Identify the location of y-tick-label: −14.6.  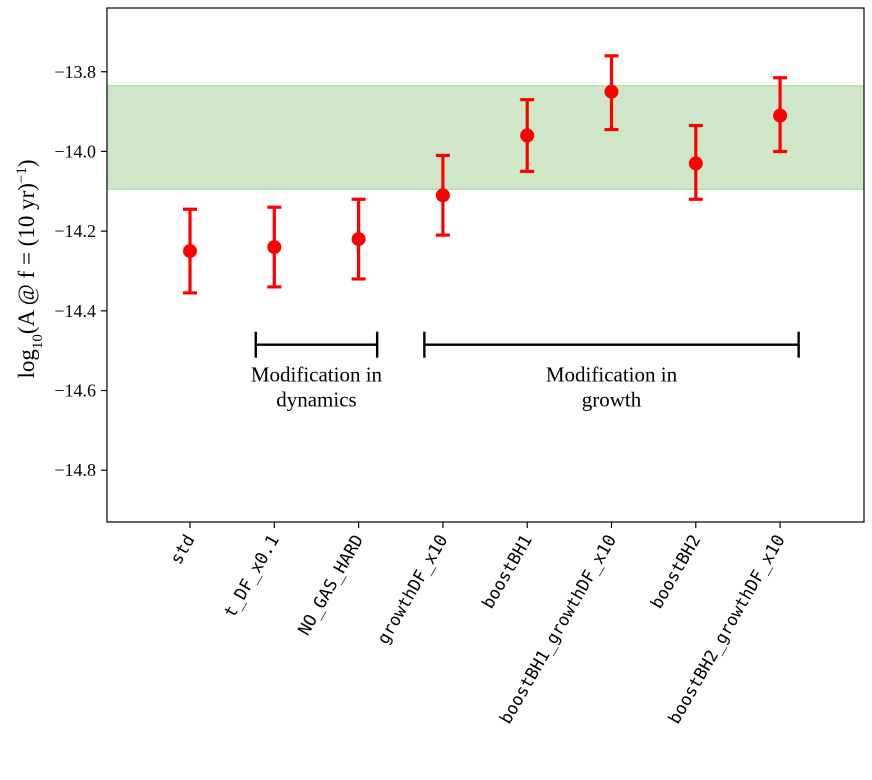
(75, 391).